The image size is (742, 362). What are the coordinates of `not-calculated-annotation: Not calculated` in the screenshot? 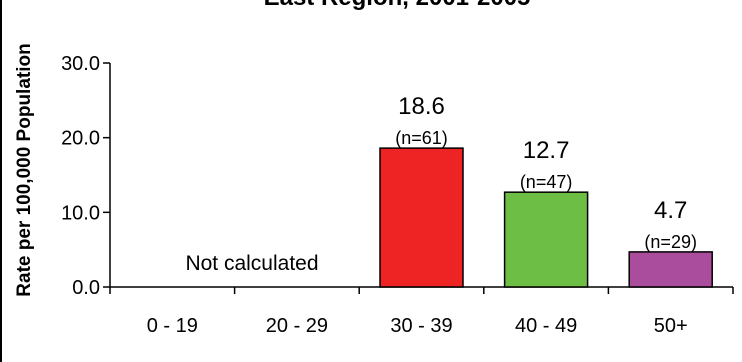 It's located at (251, 263).